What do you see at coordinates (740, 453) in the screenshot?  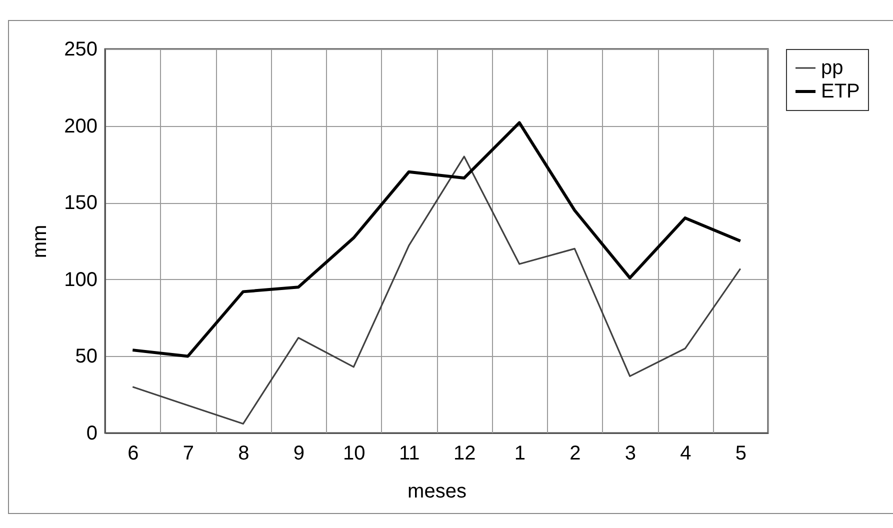 I see `x-tick-label: 5` at bounding box center [740, 453].